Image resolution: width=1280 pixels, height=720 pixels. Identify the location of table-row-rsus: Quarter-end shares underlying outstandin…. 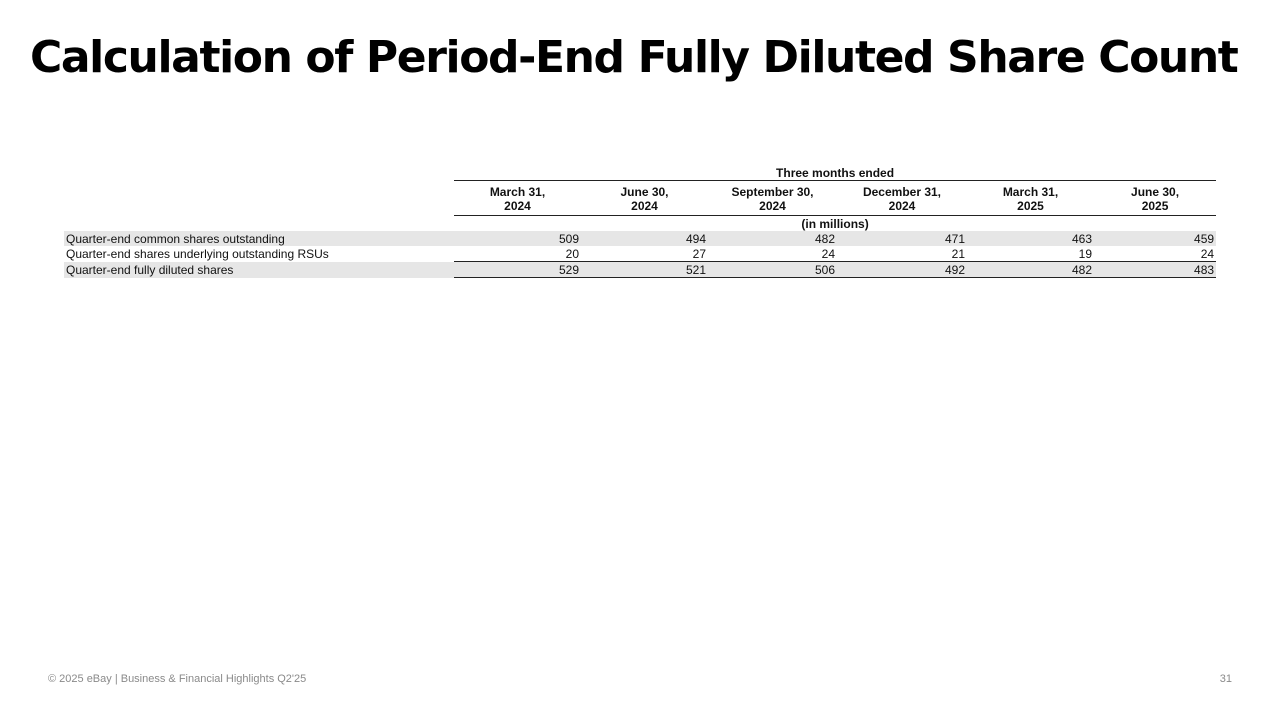
(640, 254).